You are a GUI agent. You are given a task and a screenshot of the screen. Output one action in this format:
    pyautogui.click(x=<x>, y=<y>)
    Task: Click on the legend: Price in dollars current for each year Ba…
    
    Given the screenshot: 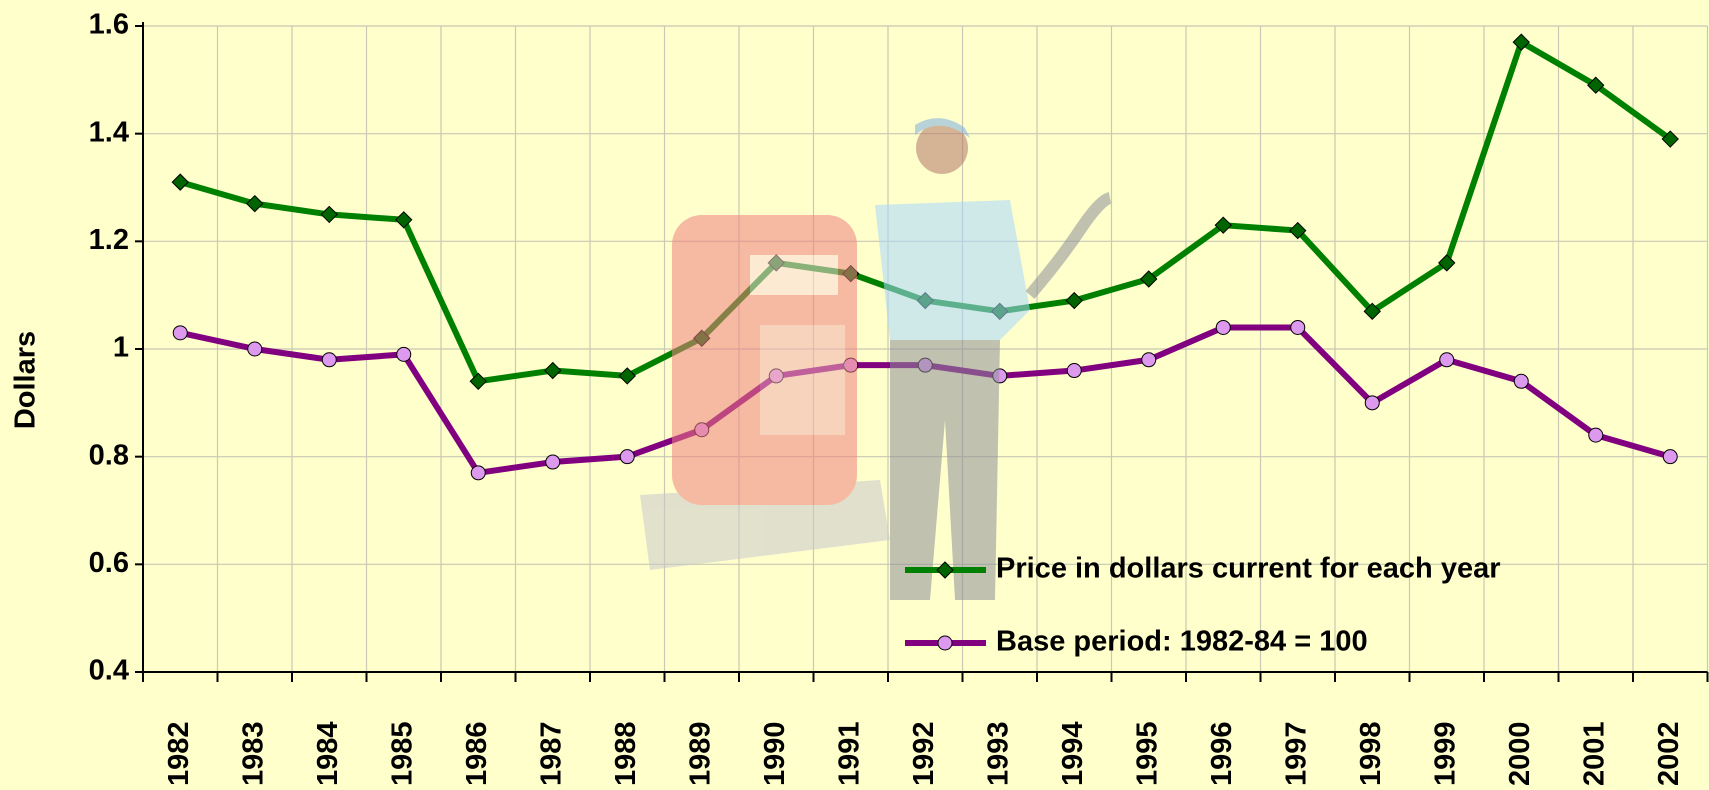 What is the action you would take?
    pyautogui.click(x=1202, y=605)
    